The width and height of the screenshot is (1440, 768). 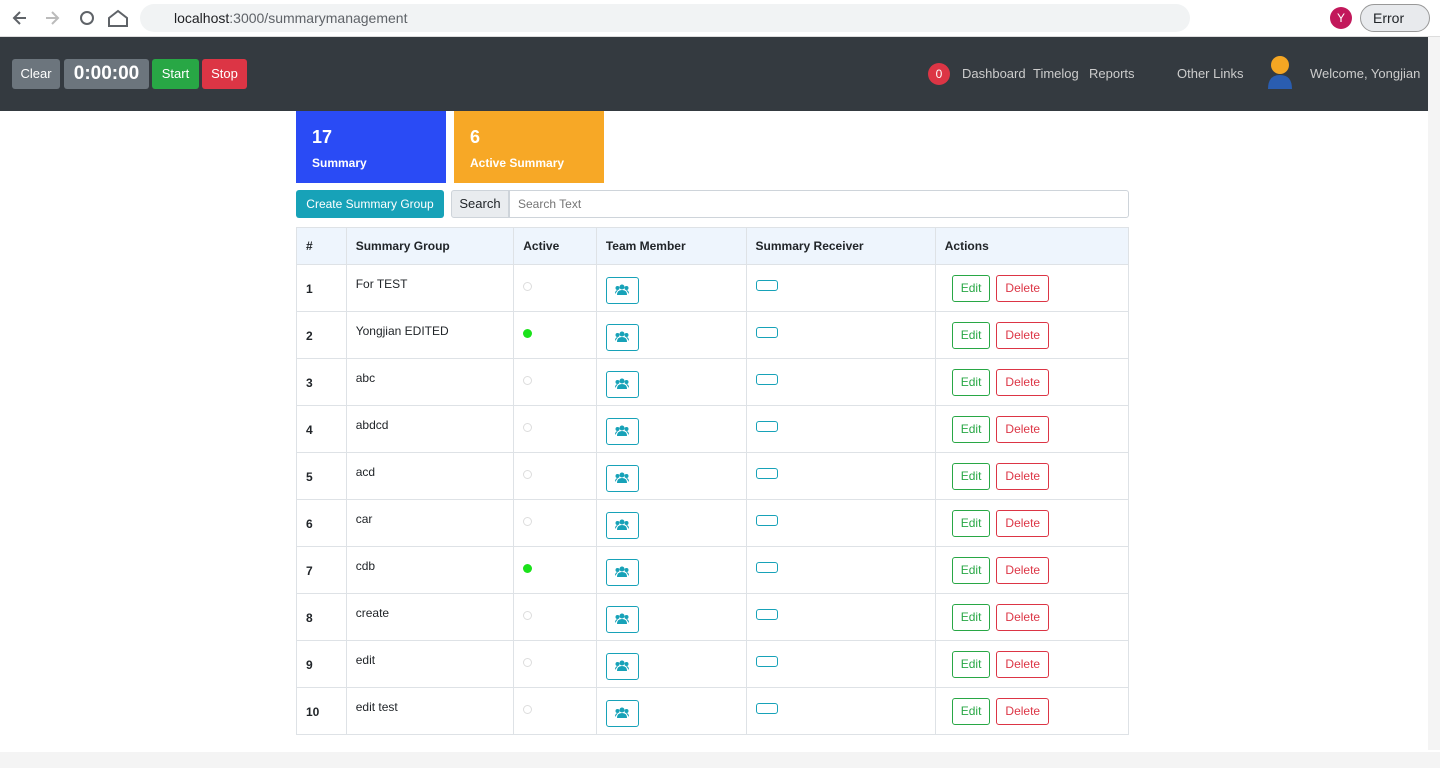 What do you see at coordinates (720, 760) in the screenshot?
I see `horizontal-scrollbar` at bounding box center [720, 760].